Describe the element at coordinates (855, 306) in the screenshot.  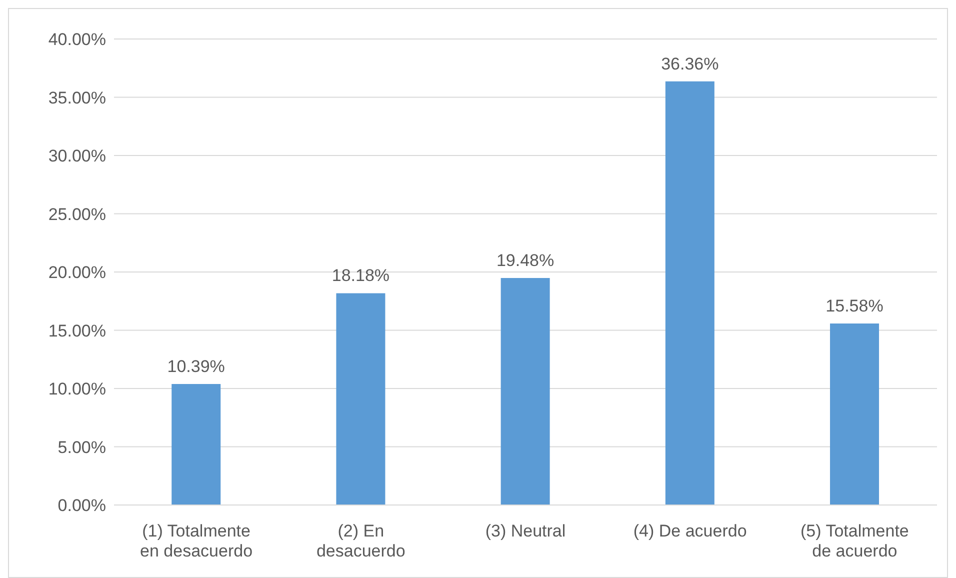
I see `data-label: 15.58%` at that location.